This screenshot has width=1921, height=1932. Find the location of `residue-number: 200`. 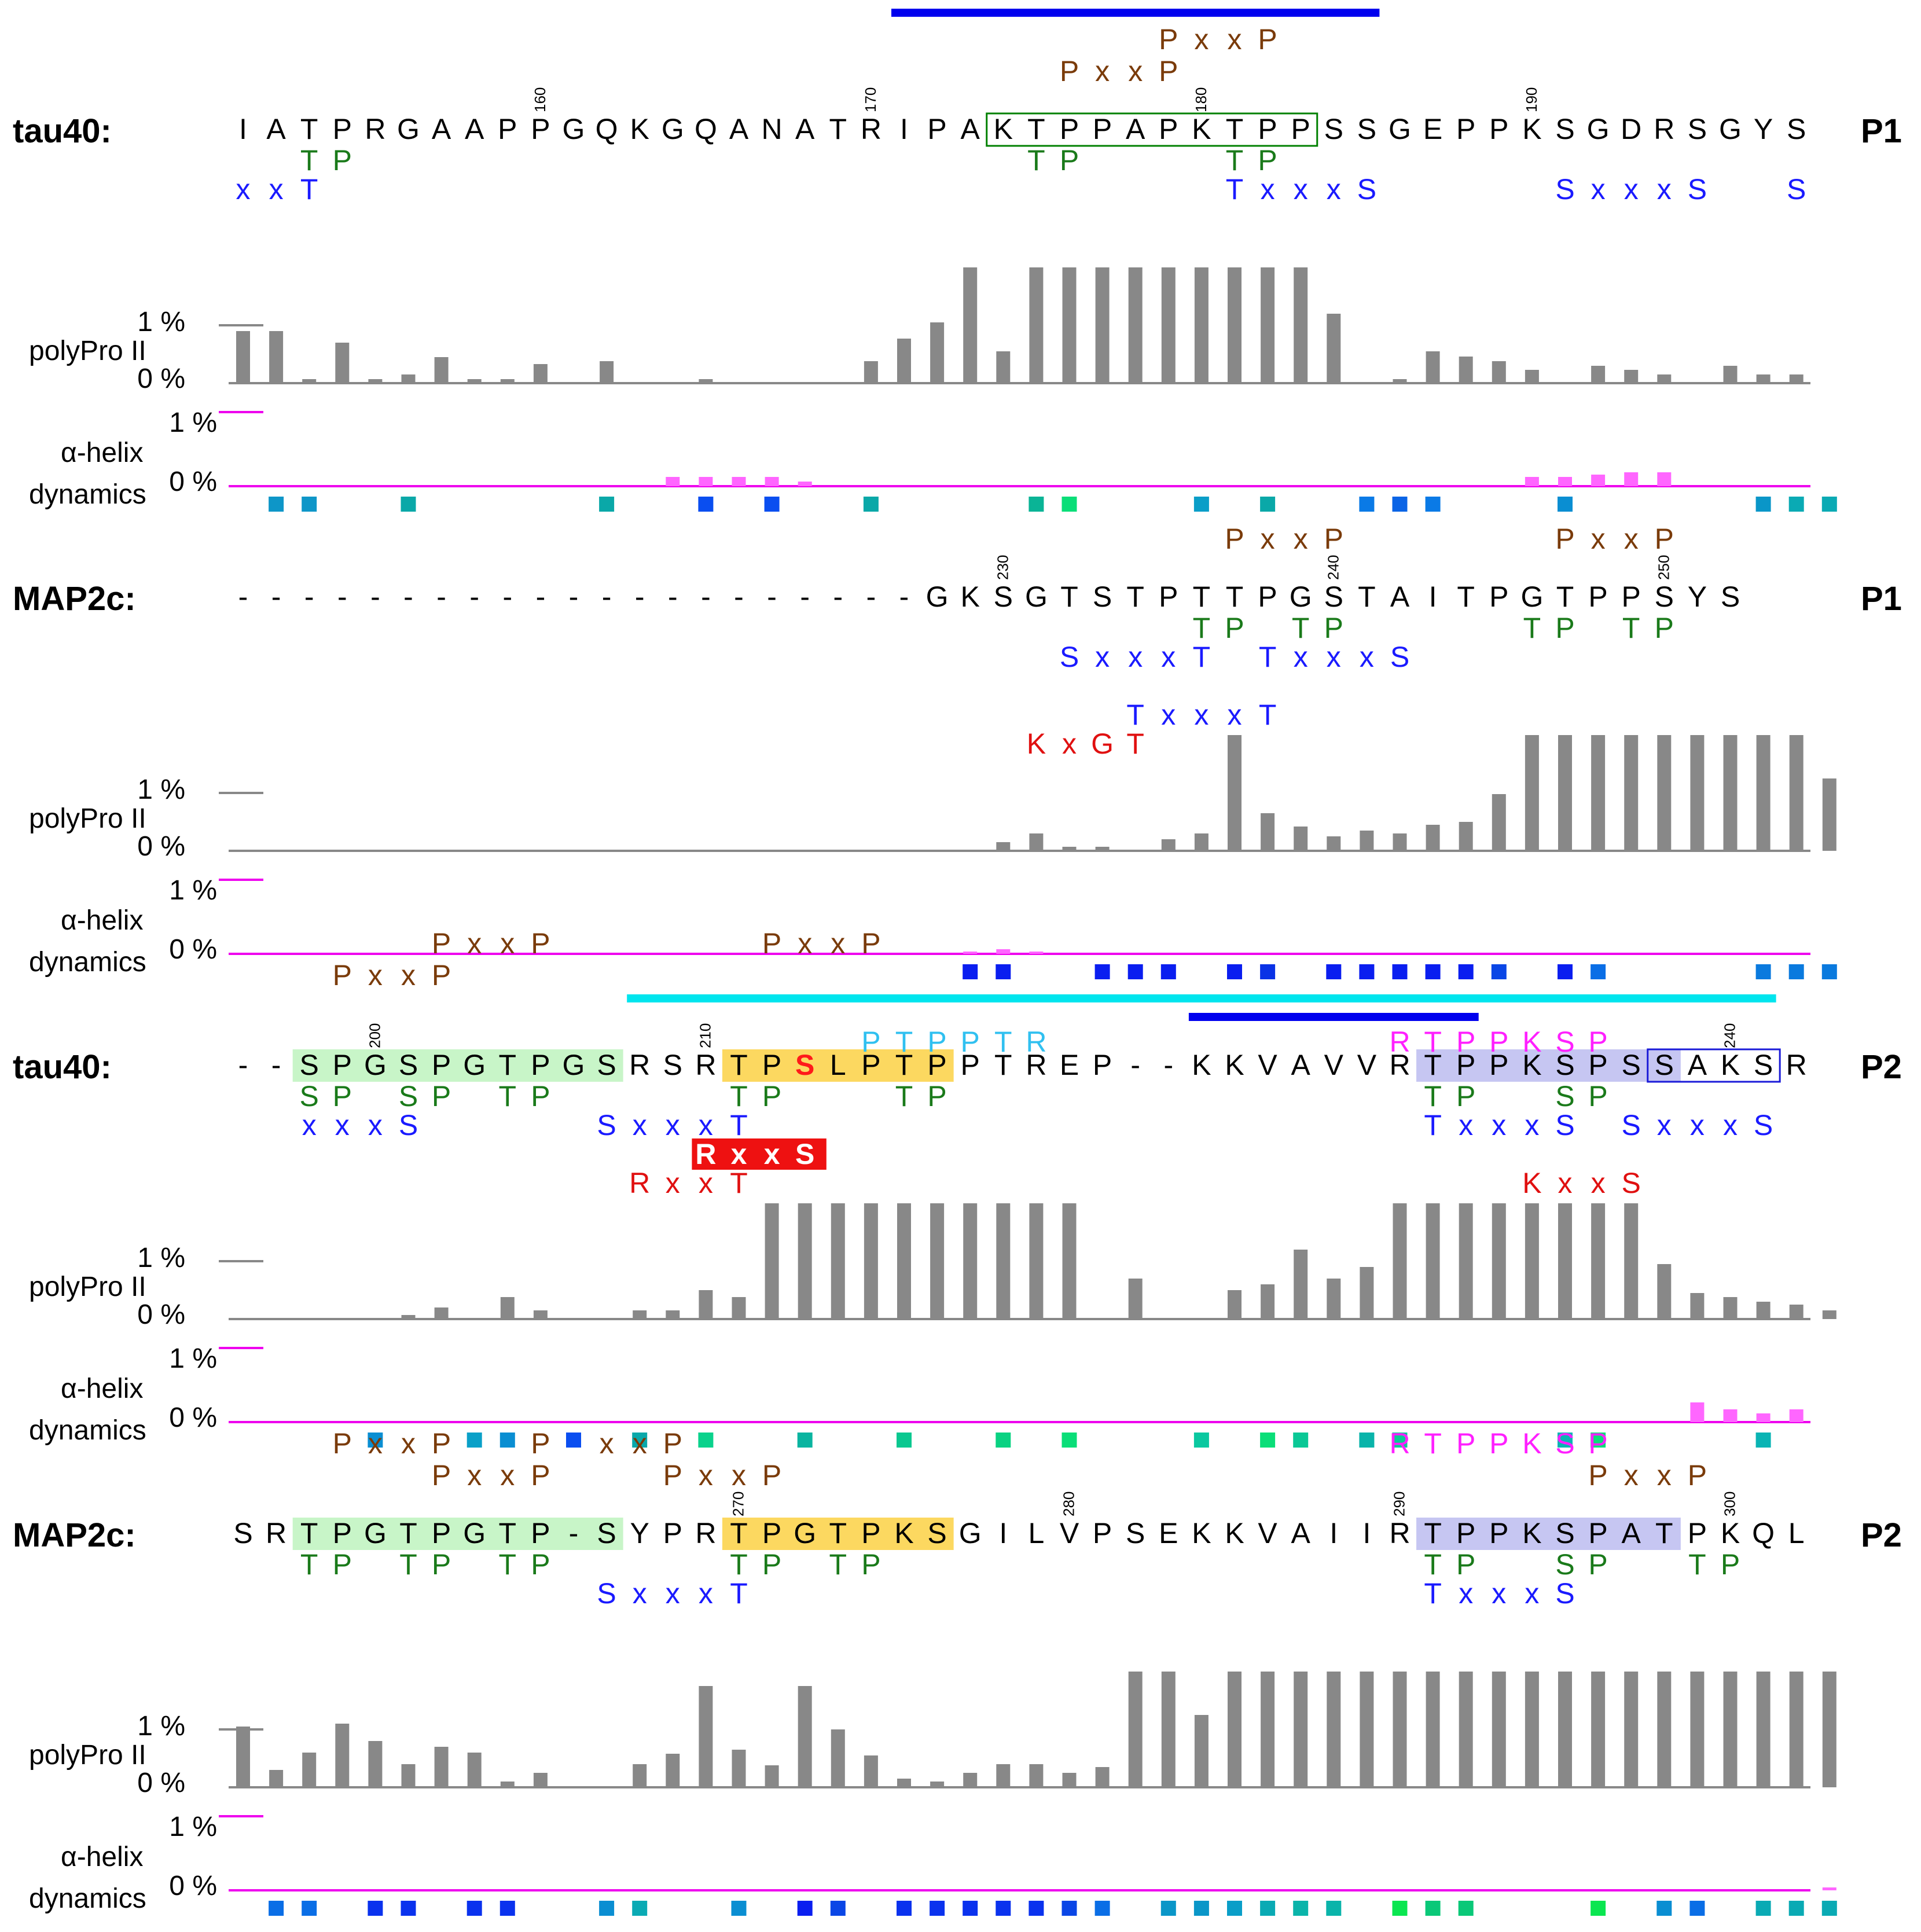

residue-number: 200 is located at coordinates (375, 1035).